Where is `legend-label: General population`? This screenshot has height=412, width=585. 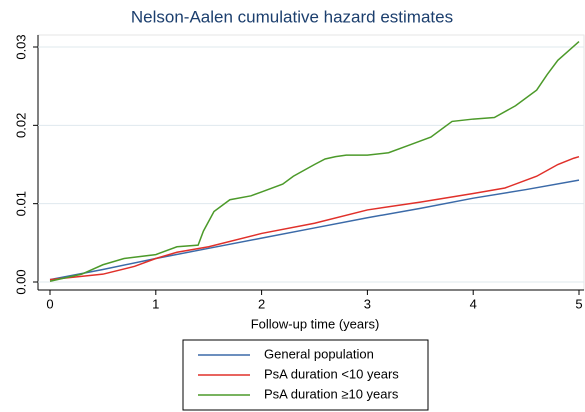 legend-label: General population is located at coordinates (319, 353).